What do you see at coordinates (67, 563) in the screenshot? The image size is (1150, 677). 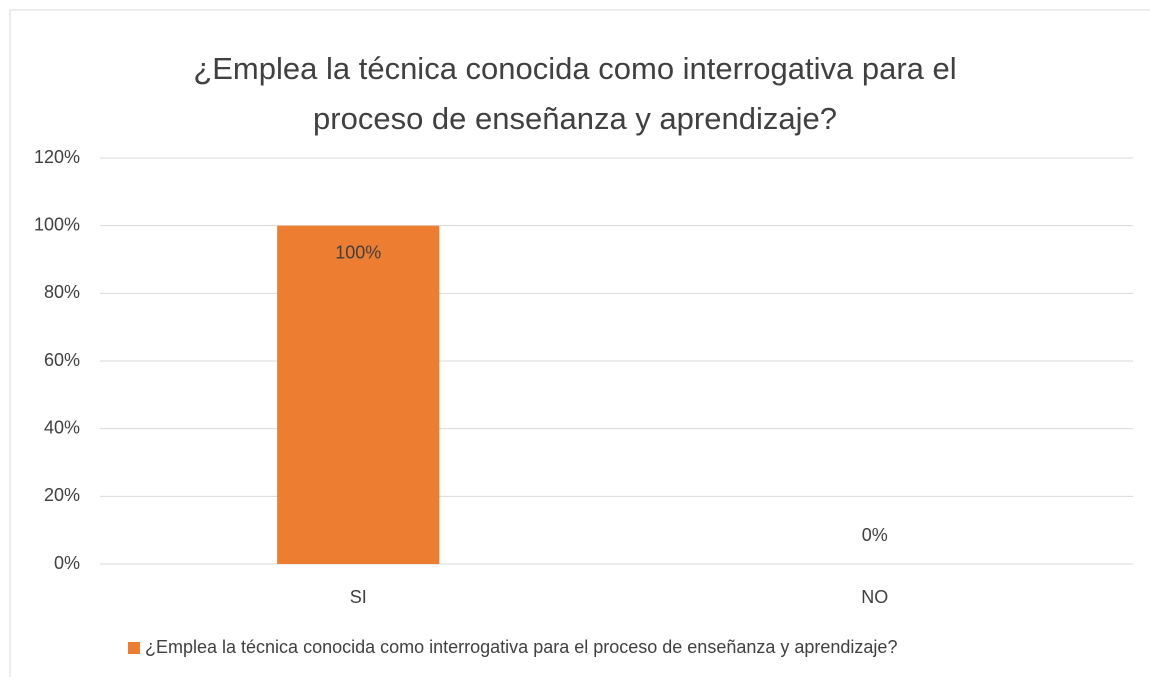 I see `y-tick-label: 0%` at bounding box center [67, 563].